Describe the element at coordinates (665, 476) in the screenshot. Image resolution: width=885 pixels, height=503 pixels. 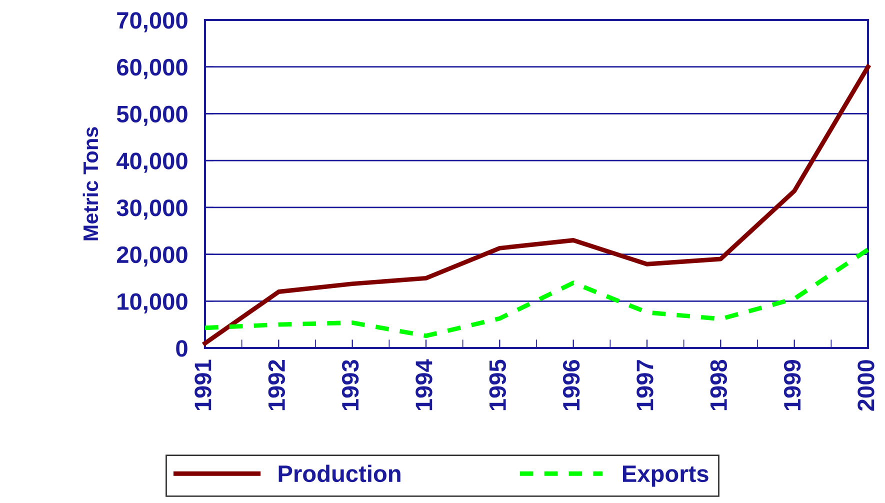
I see `legend-label: Exports` at that location.